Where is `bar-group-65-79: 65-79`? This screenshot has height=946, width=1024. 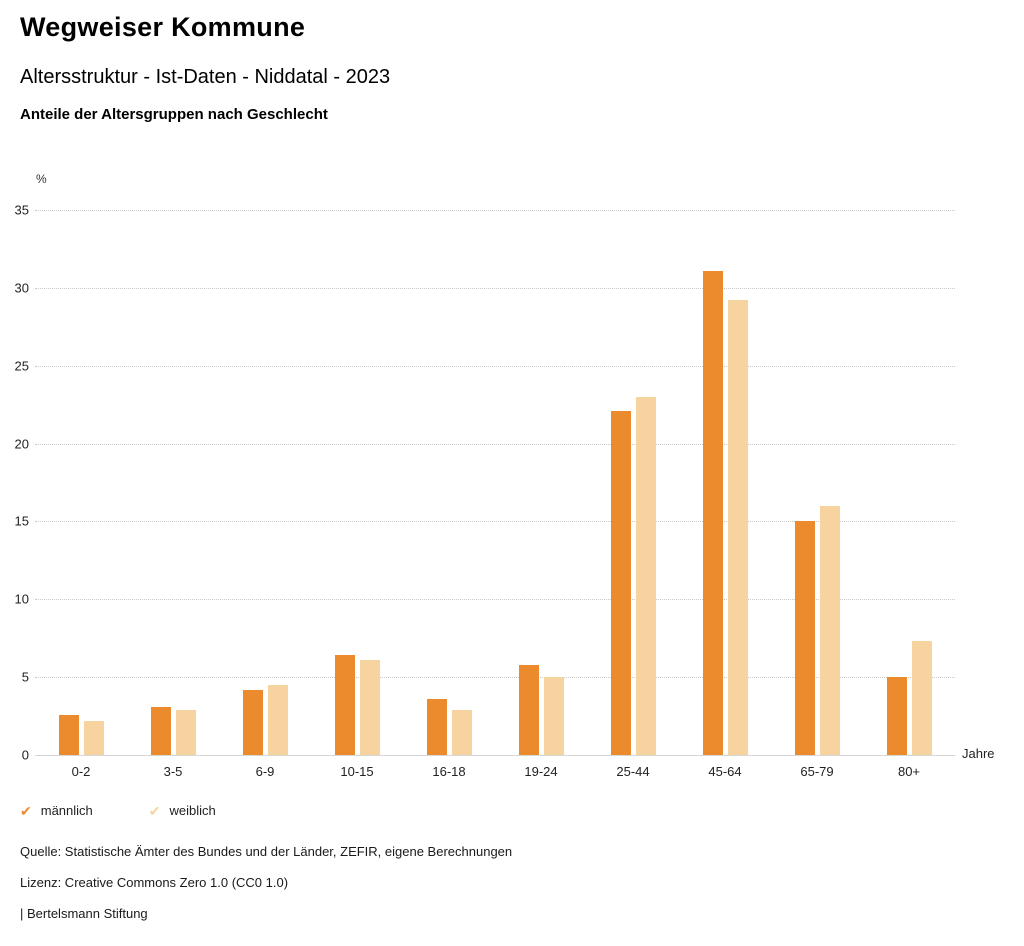 bar-group-65-79: 65-79 is located at coordinates (817, 494).